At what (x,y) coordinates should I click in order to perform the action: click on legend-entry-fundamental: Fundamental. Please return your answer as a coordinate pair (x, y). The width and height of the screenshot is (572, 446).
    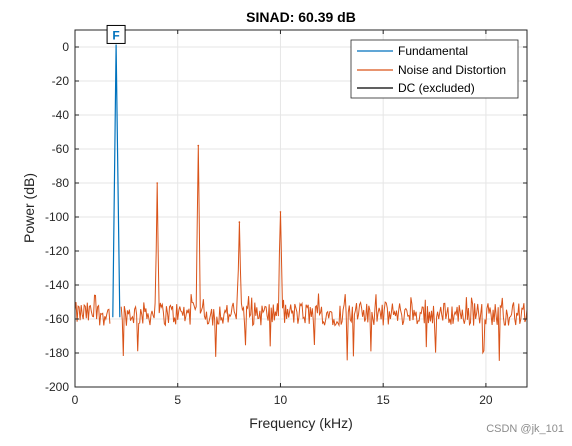
    Looking at the image, I should click on (433, 51).